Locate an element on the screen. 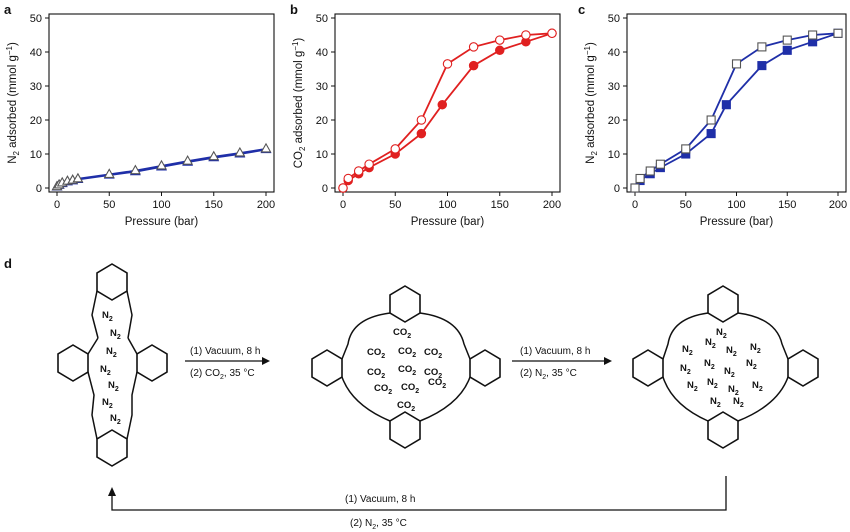 This screenshot has height=532, width=850. return-arrow-head is located at coordinates (112, 491).